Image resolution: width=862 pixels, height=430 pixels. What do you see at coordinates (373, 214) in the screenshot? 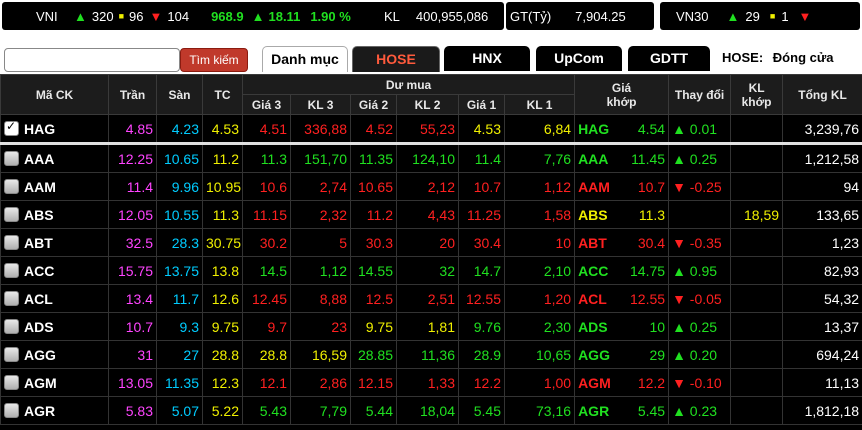
I see `bid-price-2: 11.2` at bounding box center [373, 214].